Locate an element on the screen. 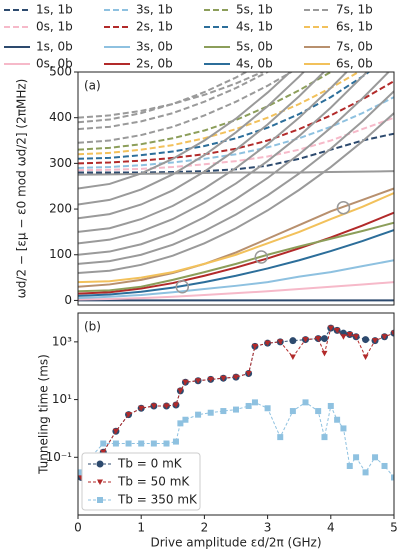 Image resolution: width=402 pixels, height=550 pixels. legend-label: 6s, 1b is located at coordinates (354, 27).